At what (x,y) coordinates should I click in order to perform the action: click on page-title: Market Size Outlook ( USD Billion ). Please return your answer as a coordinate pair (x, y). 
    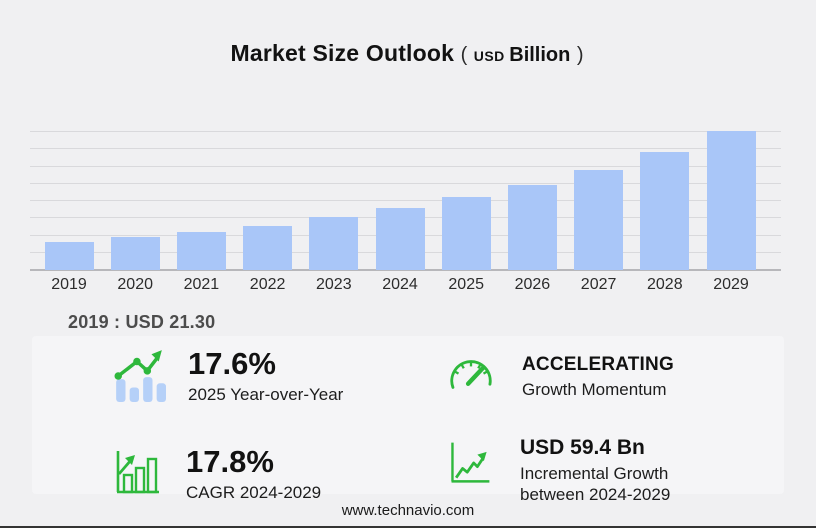
    Looking at the image, I should click on (408, 53).